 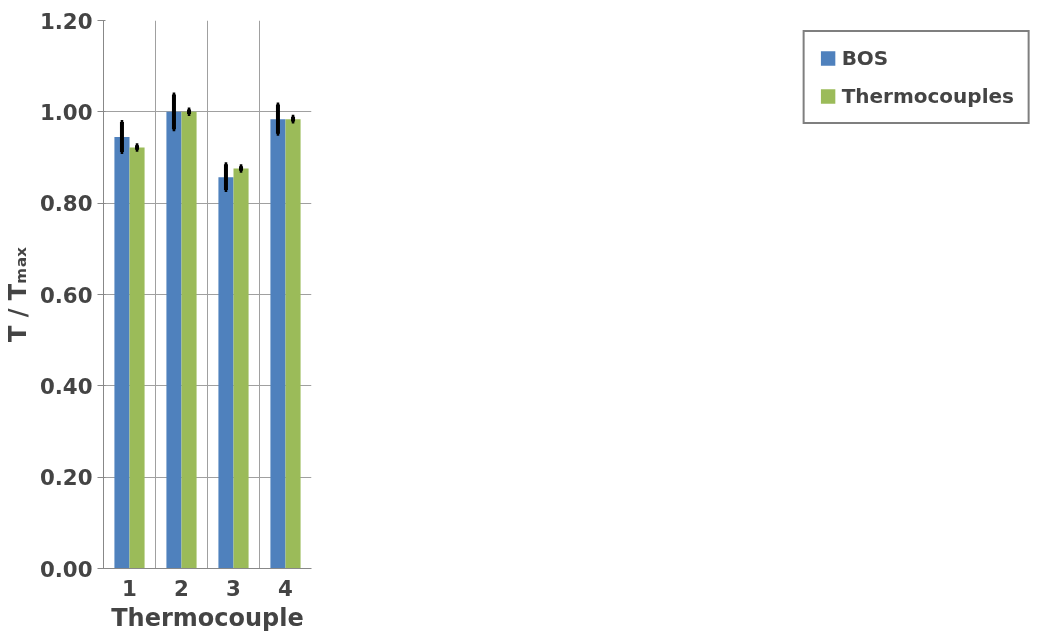 What do you see at coordinates (129, 588) in the screenshot?
I see `x-tick-label: 1` at bounding box center [129, 588].